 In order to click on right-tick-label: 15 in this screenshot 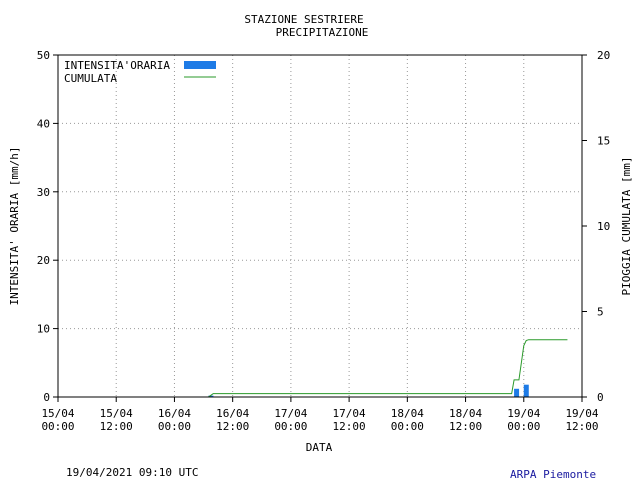, I will do `click(603, 141)`.